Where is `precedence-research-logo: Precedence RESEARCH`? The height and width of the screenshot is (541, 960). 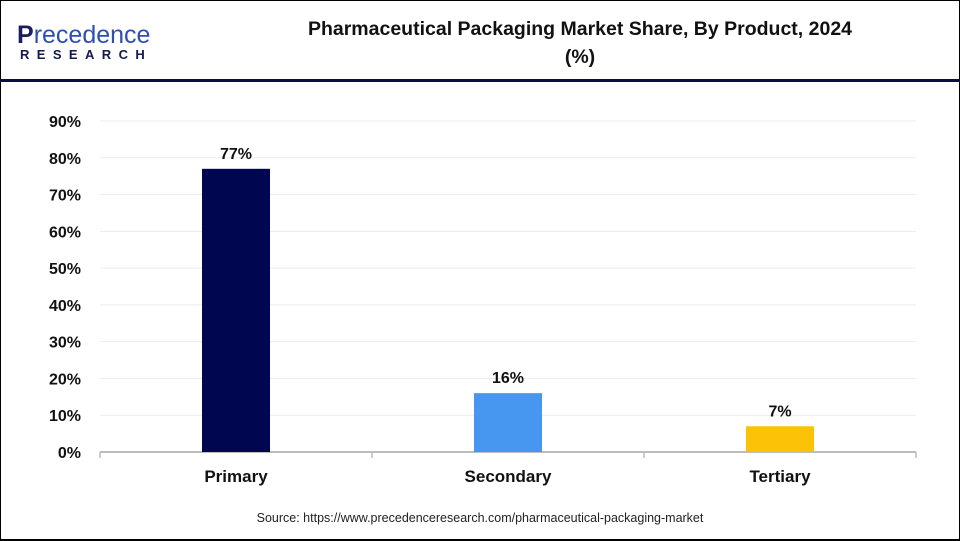 precedence-research-logo: Precedence RESEARCH is located at coordinates (84, 42).